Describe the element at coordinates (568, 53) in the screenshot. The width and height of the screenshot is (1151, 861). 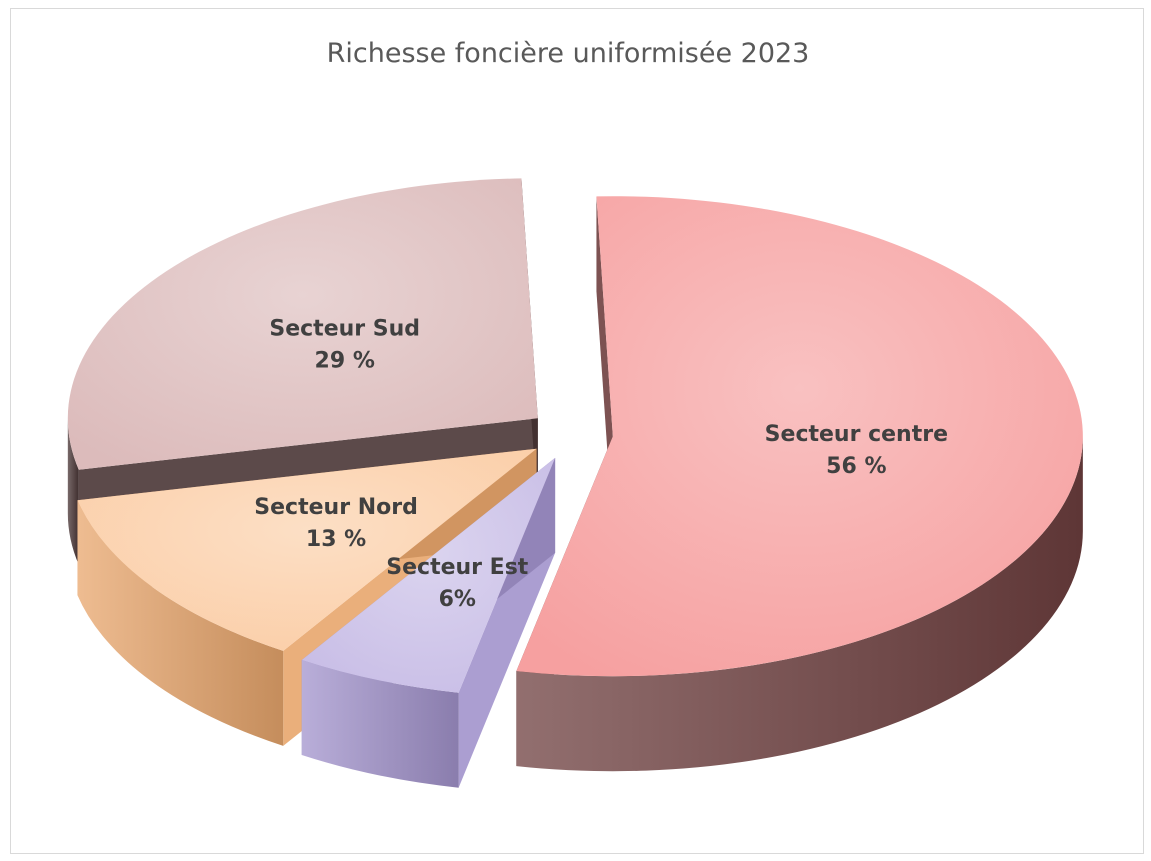
I see `chart-title: Richesse foncière uniformisée 2023` at that location.